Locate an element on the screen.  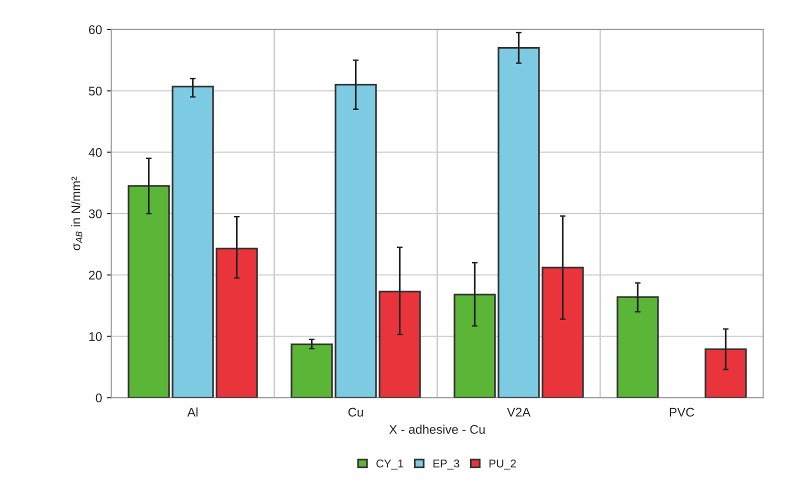
y-axis-title: σ$_{AB}$ in N/mm² is located at coordinates (76, 213).